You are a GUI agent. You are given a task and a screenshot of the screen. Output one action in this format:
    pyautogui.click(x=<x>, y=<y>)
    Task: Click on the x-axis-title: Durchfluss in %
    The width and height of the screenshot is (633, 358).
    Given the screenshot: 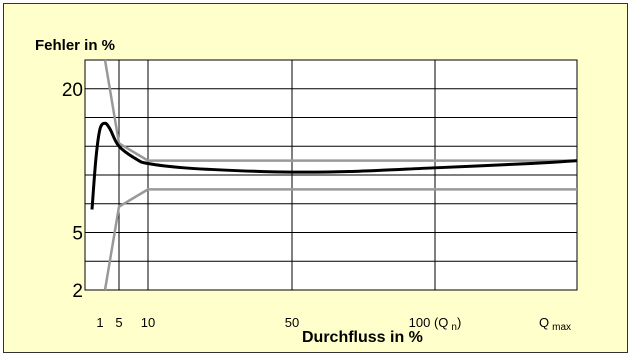 What is the action you would take?
    pyautogui.click(x=362, y=337)
    